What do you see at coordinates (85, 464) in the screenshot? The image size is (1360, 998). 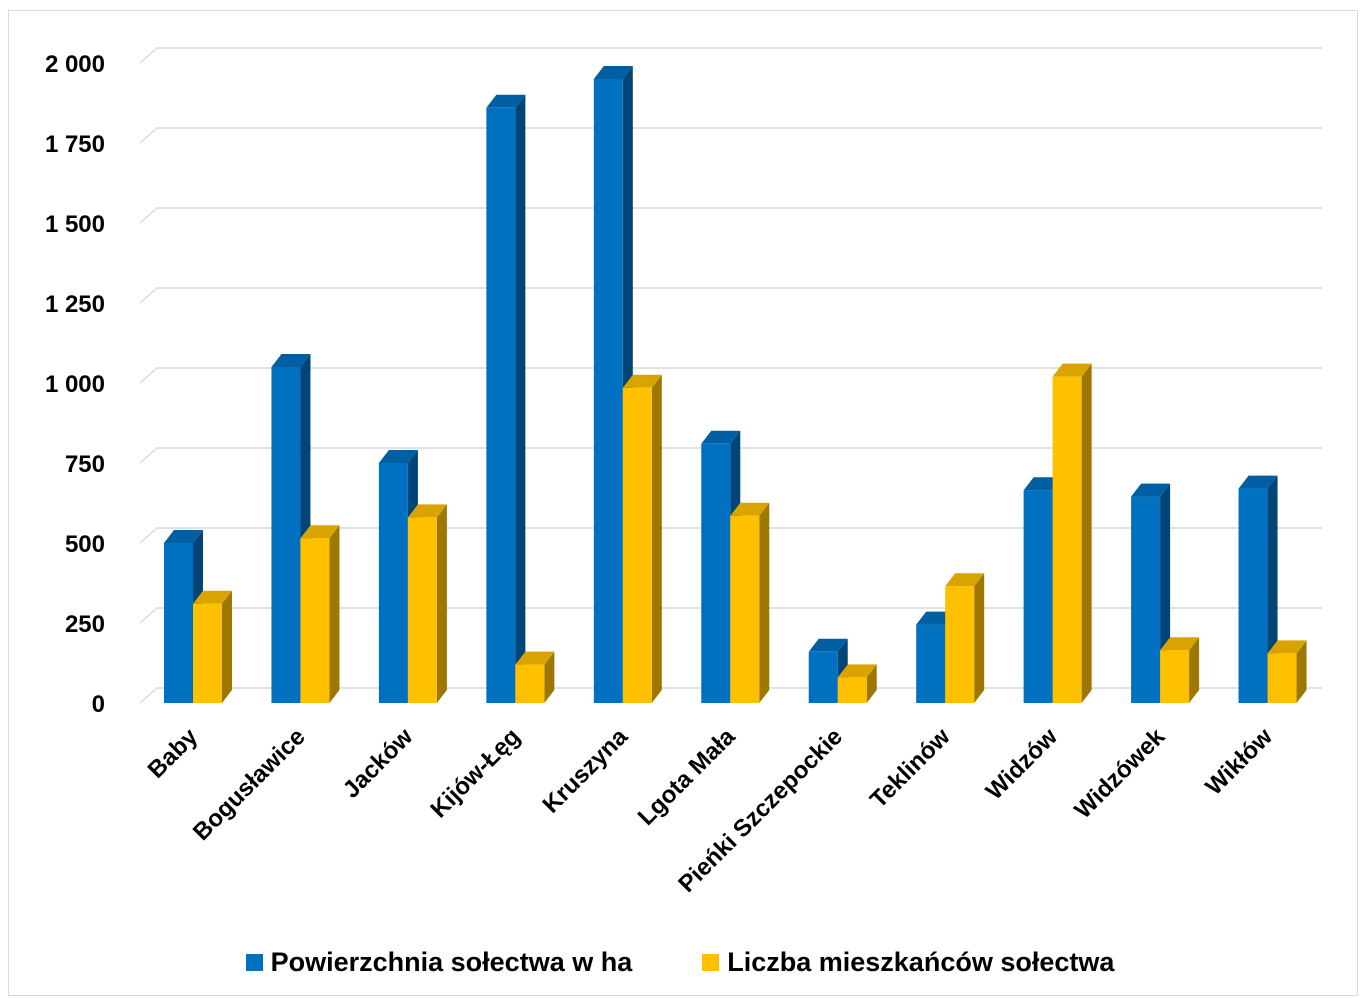 I see `y-tick-label: 750` at bounding box center [85, 464].